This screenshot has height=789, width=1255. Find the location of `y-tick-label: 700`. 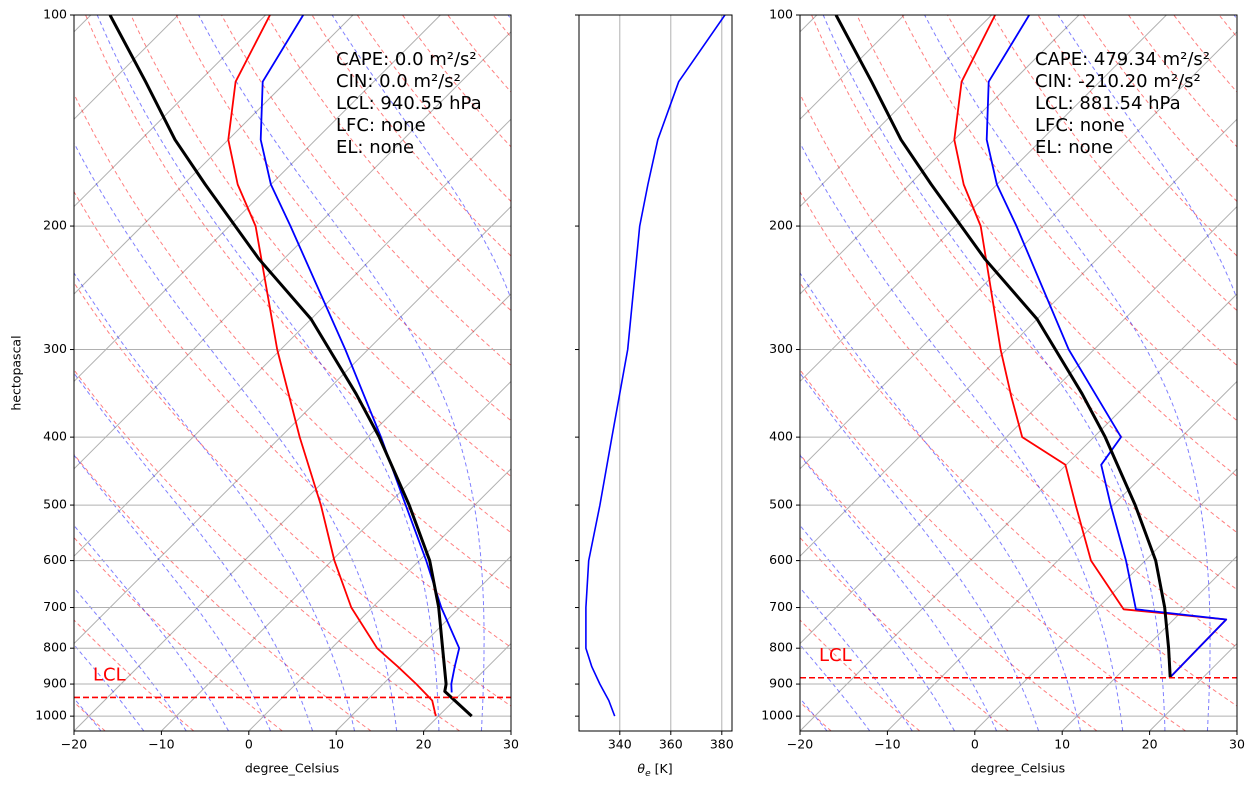

y-tick-label: 700 is located at coordinates (55, 606).